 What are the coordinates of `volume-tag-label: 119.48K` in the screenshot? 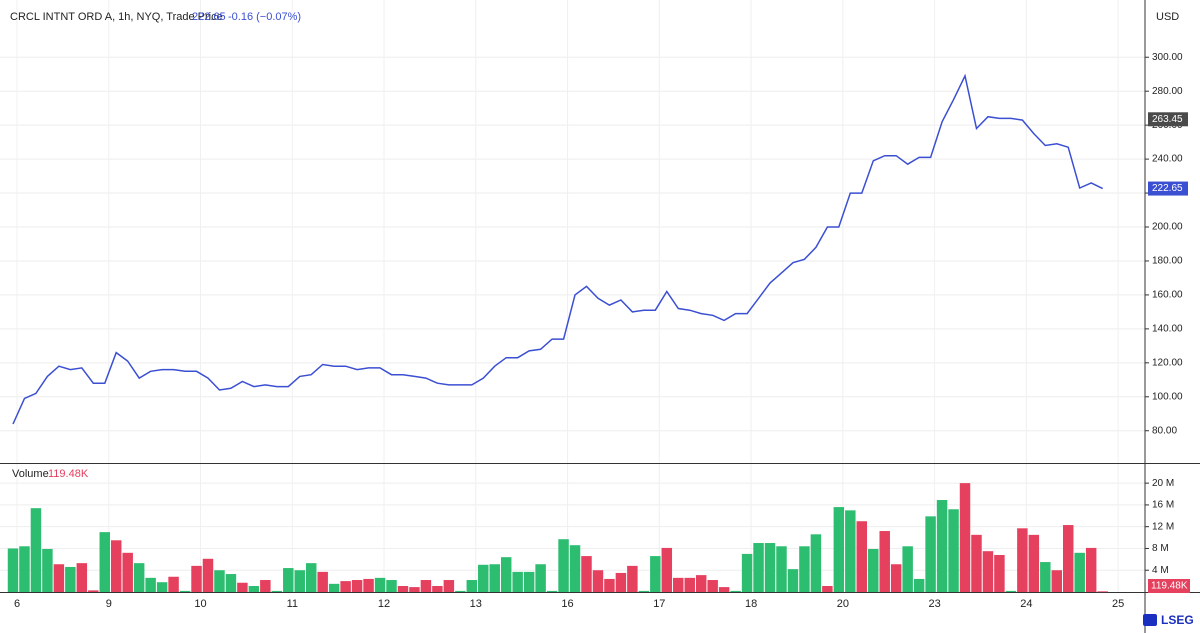 It's located at (1169, 586).